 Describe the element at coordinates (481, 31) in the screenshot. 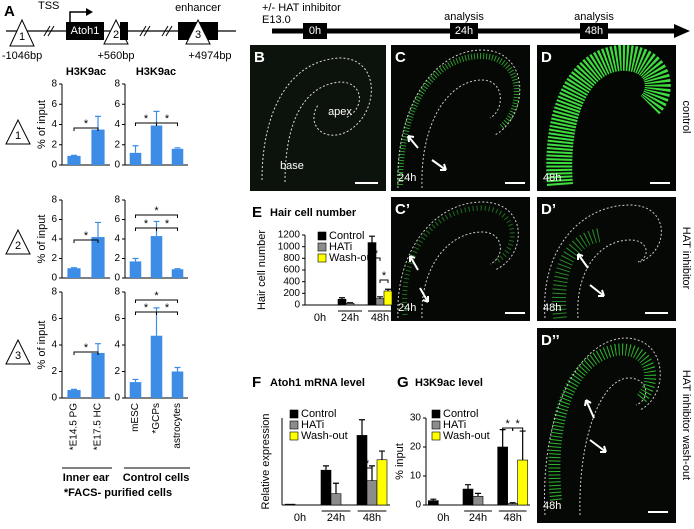

I see `timeline` at that location.